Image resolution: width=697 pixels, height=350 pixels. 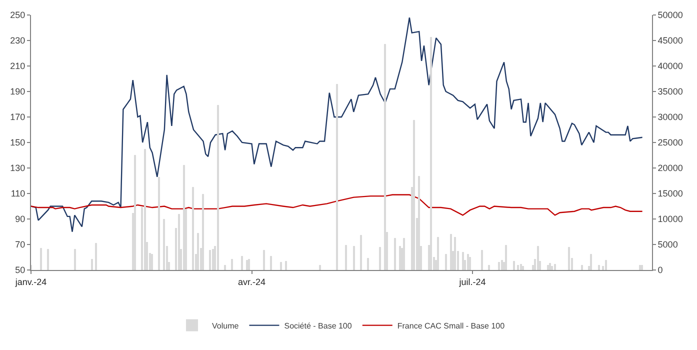 What do you see at coordinates (670, 168) in the screenshot?
I see `y2-tick-label: 20000` at bounding box center [670, 168].